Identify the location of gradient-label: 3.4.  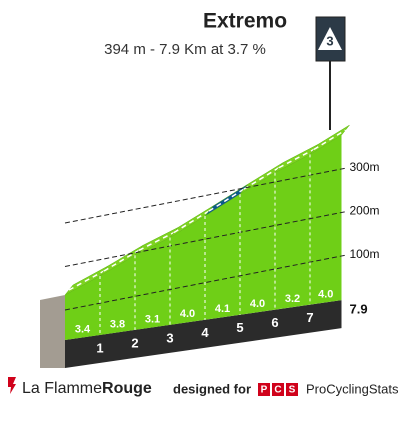
(83, 329).